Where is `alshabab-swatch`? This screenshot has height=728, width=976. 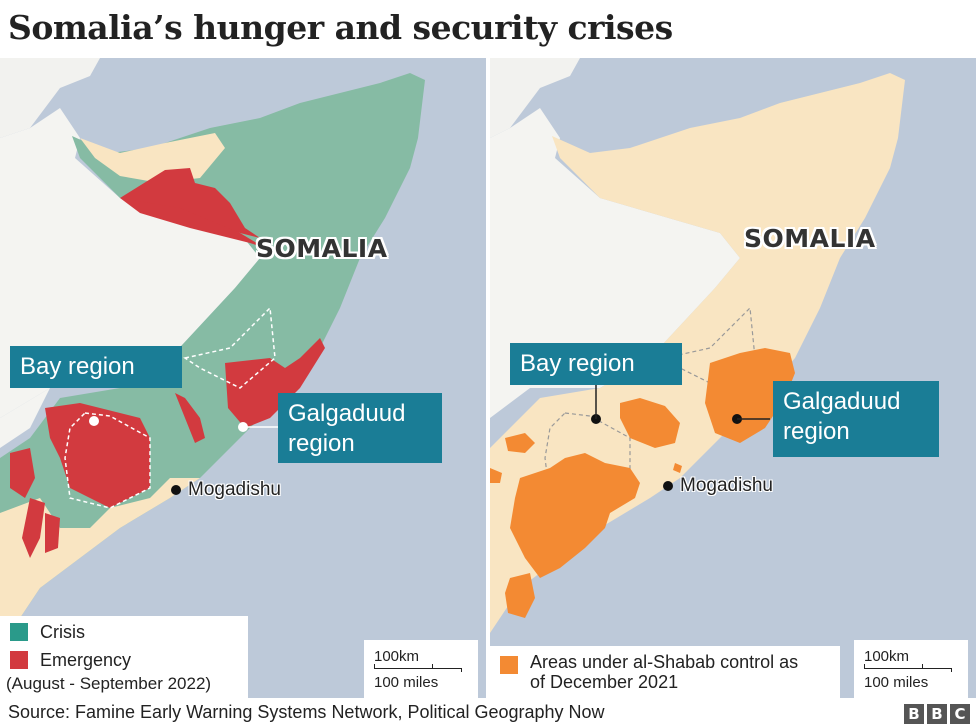
alshabab-swatch is located at coordinates (509, 665).